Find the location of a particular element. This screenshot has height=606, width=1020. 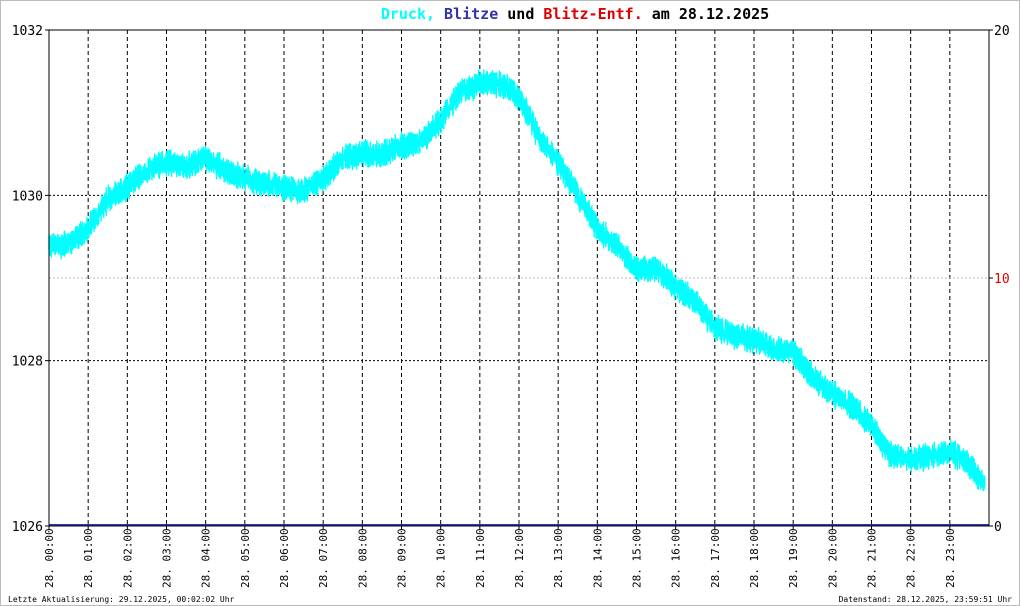

x-tick-label: 28. 05:00 is located at coordinates (245, 558).